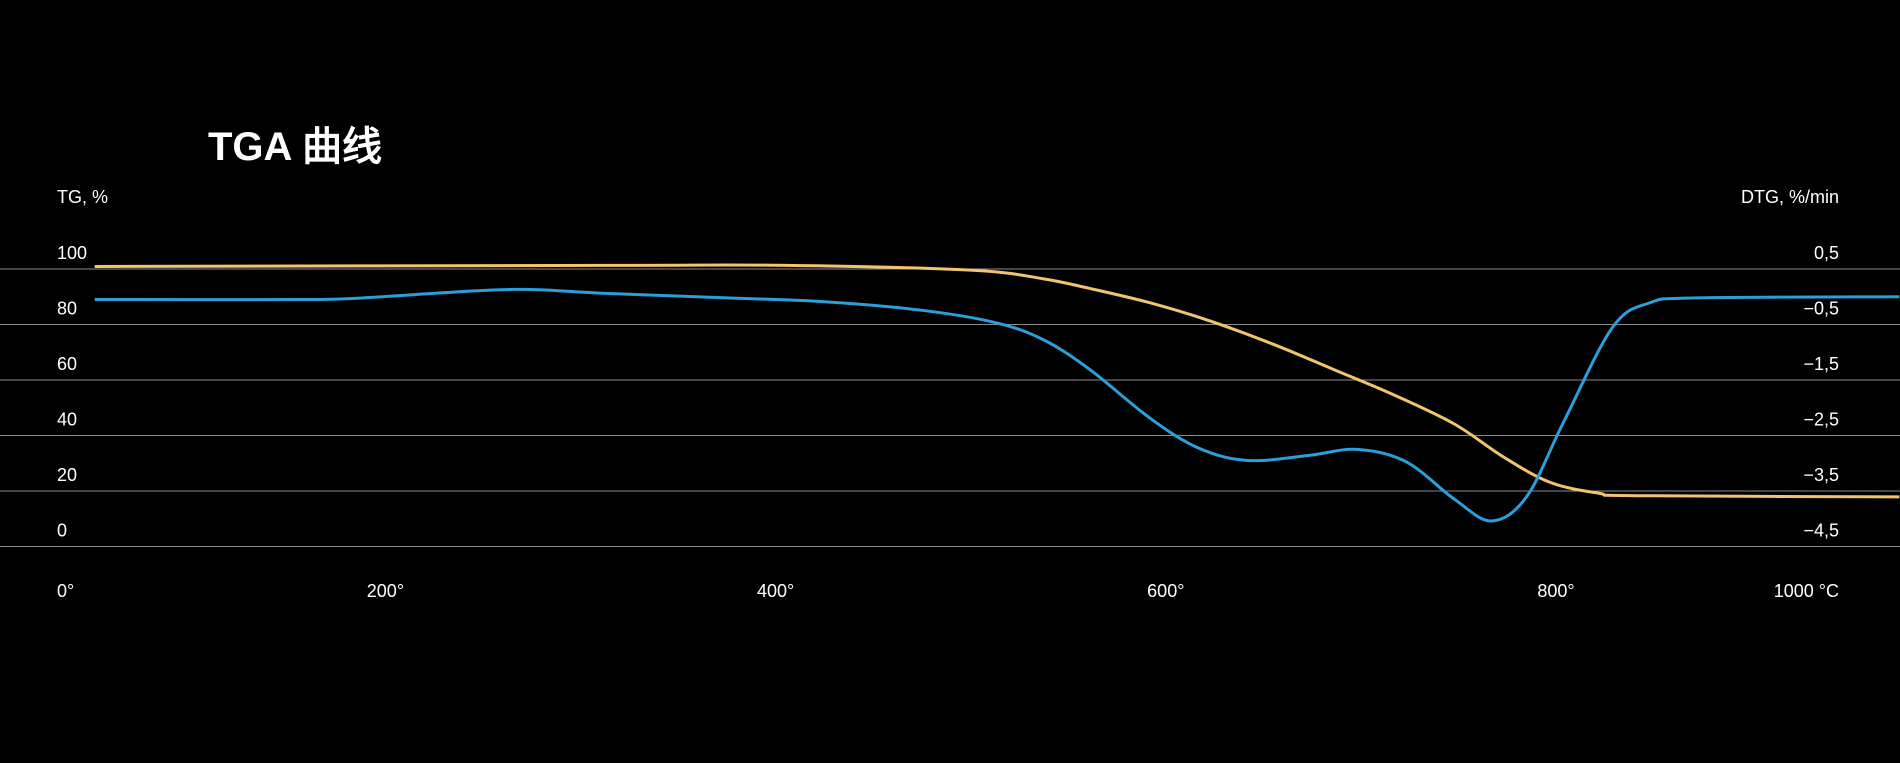 The image size is (1900, 763). What do you see at coordinates (1790, 197) in the screenshot?
I see `y2-axis-title: DTG, %/min` at bounding box center [1790, 197].